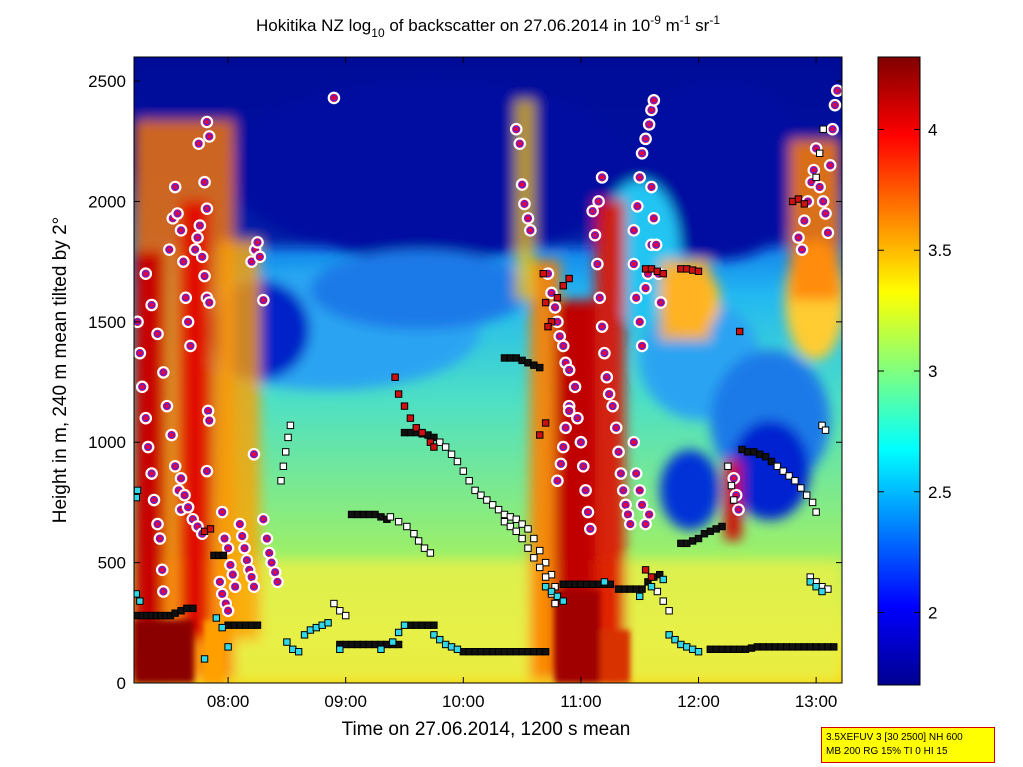 Image resolution: width=1023 pixels, height=767 pixels. I want to click on colorbar: 2 2.5 3 3.5 4, so click(914, 371).